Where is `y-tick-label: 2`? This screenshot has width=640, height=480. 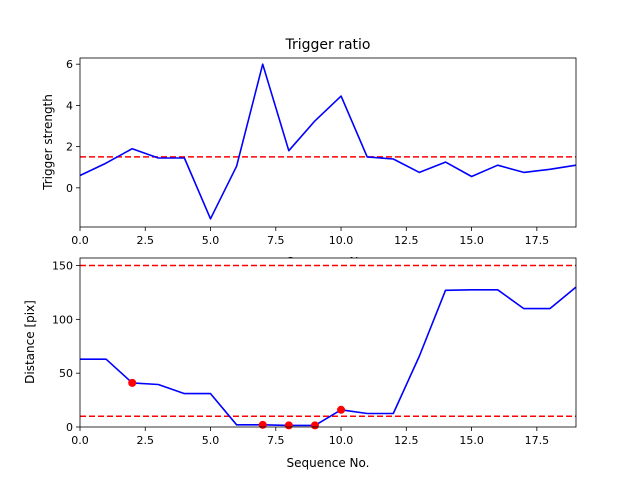 y-tick-label: 2 is located at coordinates (69, 147).